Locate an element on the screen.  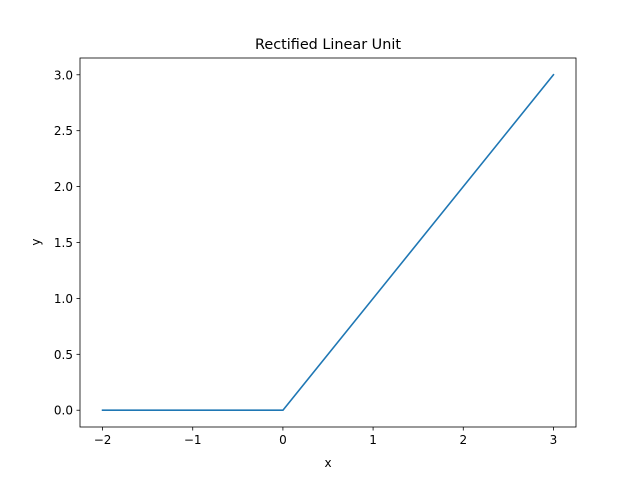
y-tick-label: 2.5 is located at coordinates (63, 131).